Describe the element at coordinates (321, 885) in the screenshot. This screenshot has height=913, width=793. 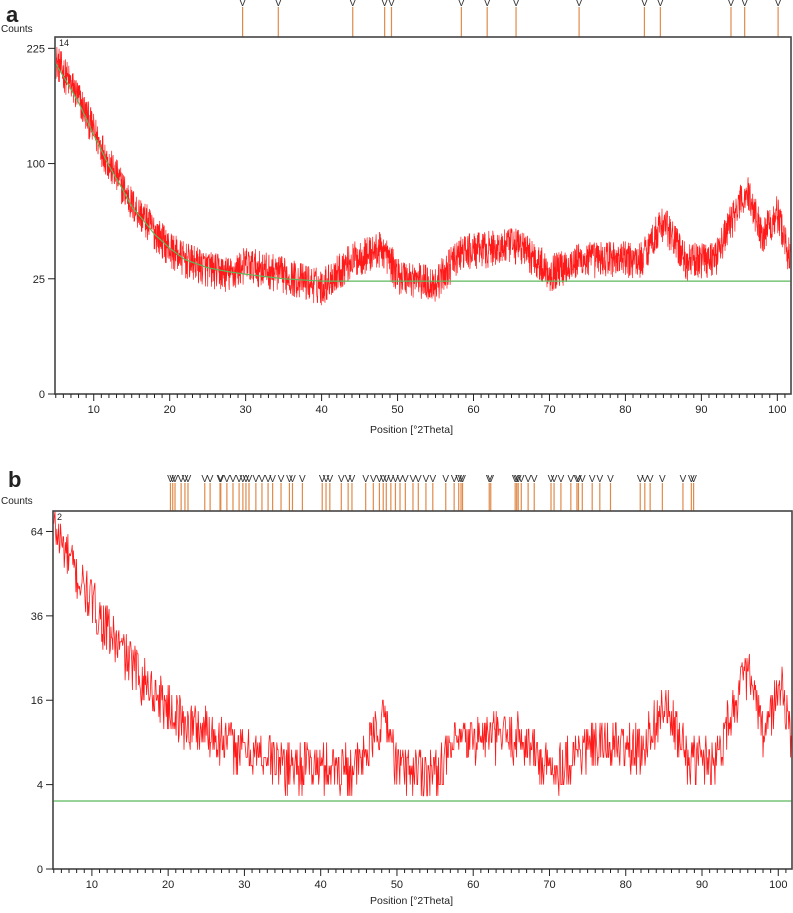
I see `x-tick-label: 40` at that location.